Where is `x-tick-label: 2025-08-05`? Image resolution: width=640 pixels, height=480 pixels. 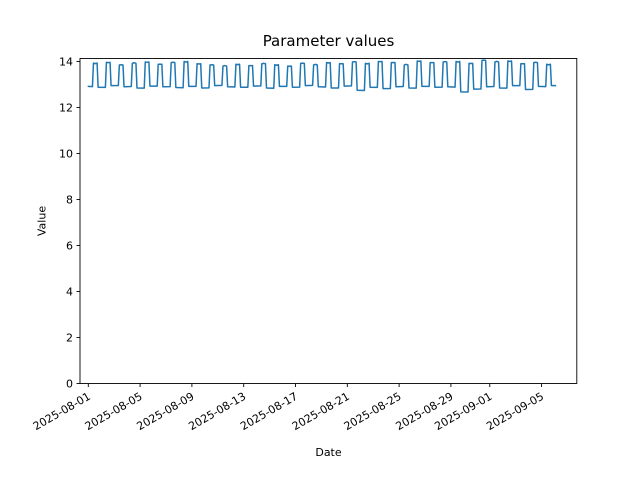
x-tick-label: 2025-08-05 is located at coordinates (114, 411).